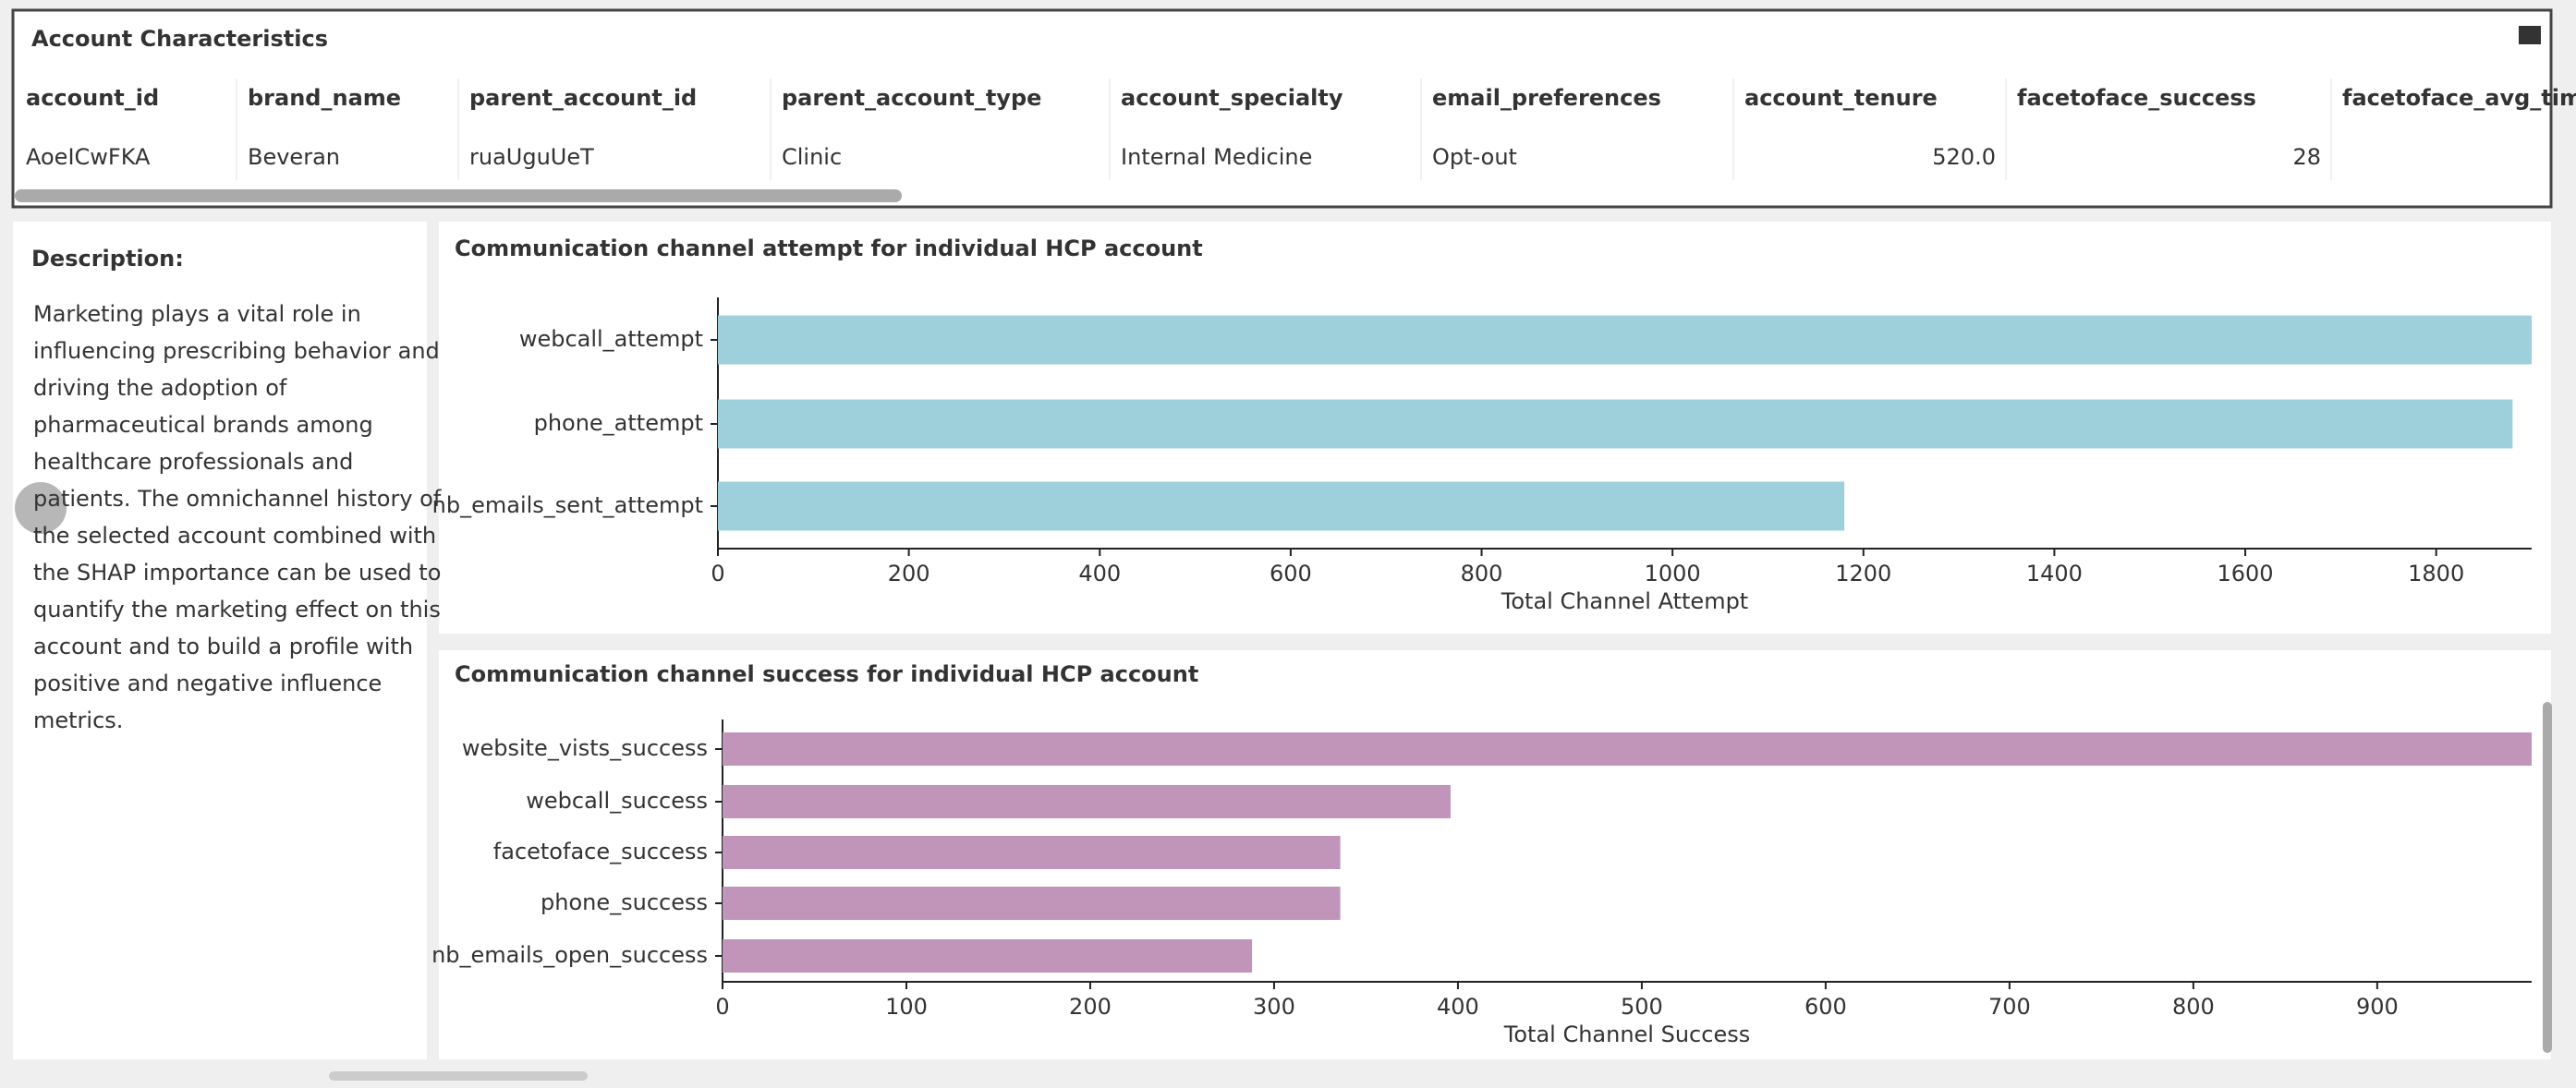  Describe the element at coordinates (179, 39) in the screenshot. I see `table-title: Account Characteristics` at that location.